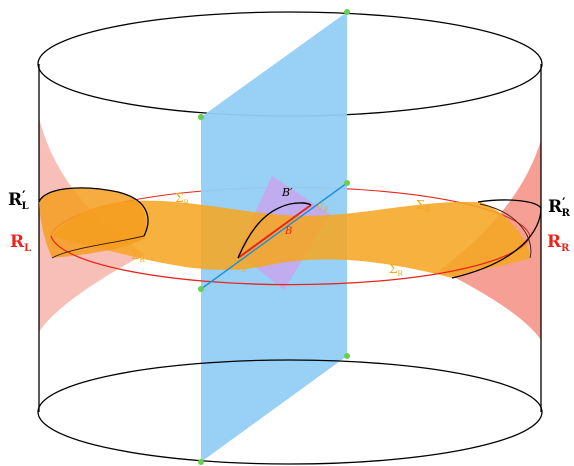 Image resolution: width=574 pixels, height=466 pixels. What do you see at coordinates (423, 206) in the screenshot?
I see `label-sigma-upper-right: ΣR` at bounding box center [423, 206].